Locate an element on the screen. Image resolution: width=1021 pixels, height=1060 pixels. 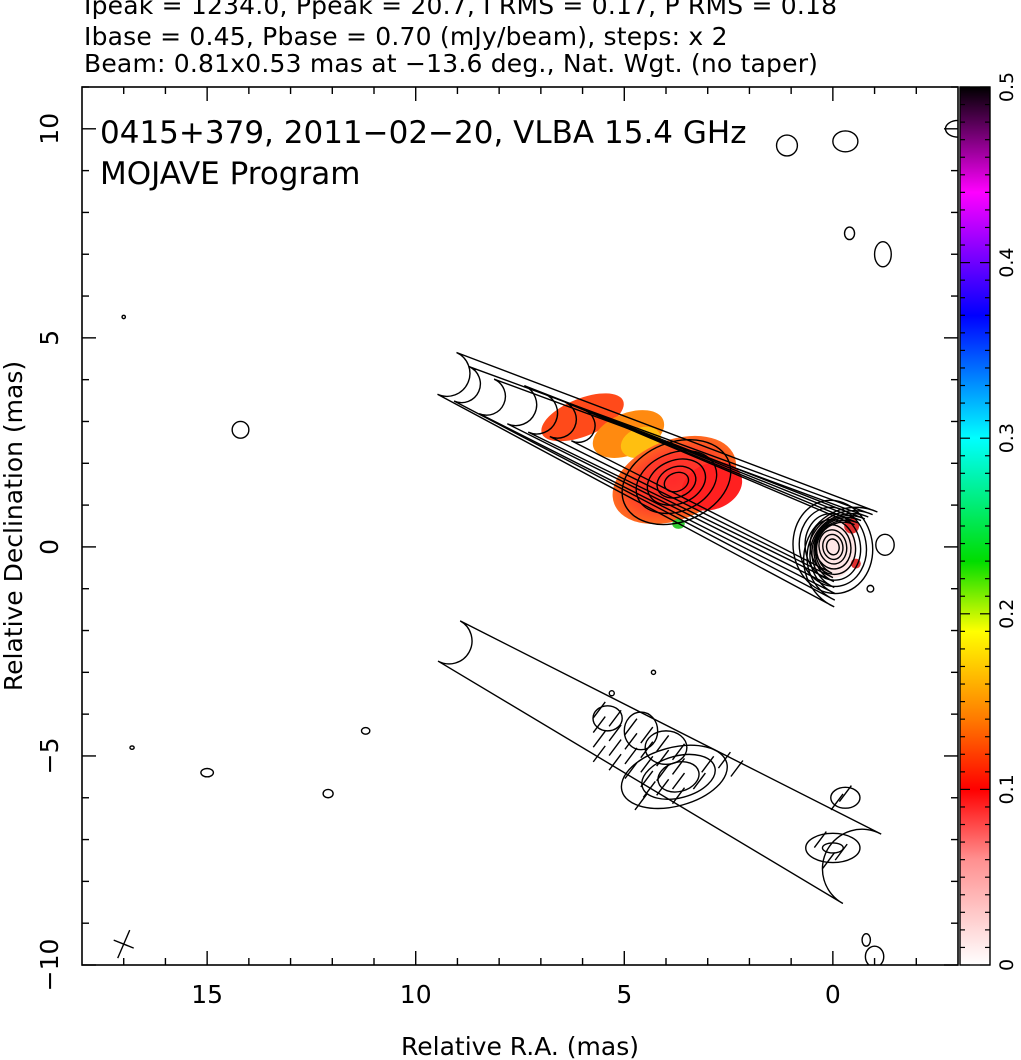
colorbar-tick-label: 0.5 is located at coordinates (1007, 87).